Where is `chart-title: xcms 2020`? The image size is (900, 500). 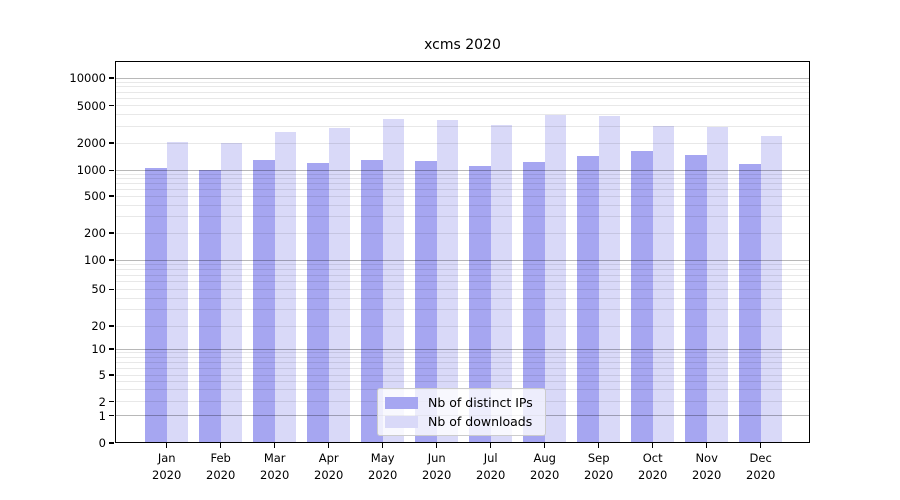
chart-title: xcms 2020 is located at coordinates (462, 45).